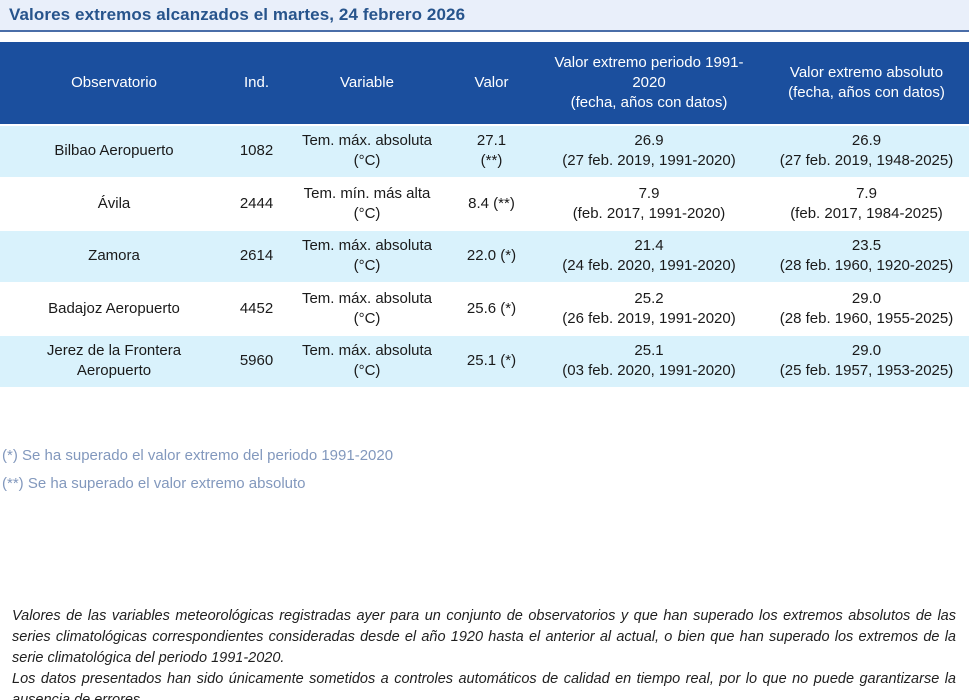 This screenshot has height=700, width=969. What do you see at coordinates (649, 204) in the screenshot?
I see `cell-extremo-periodo: 7.9 (feb. 2017, 1991-2020)` at bounding box center [649, 204].